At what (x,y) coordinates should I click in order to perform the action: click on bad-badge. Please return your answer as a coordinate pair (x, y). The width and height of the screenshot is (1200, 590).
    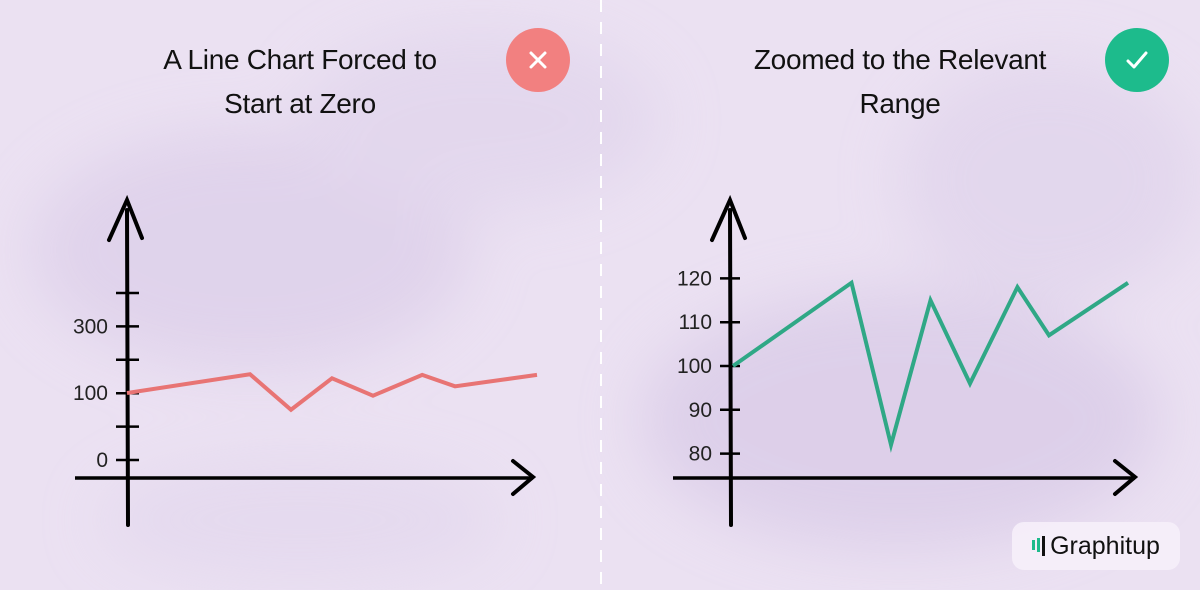
    Looking at the image, I should click on (538, 60).